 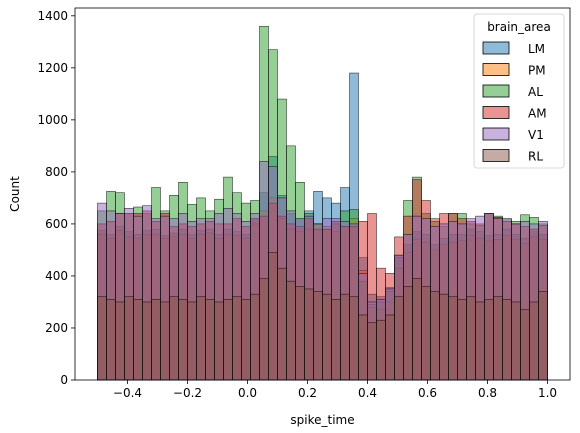 What do you see at coordinates (547, 393) in the screenshot?
I see `x-tick-label: 1.0` at bounding box center [547, 393].